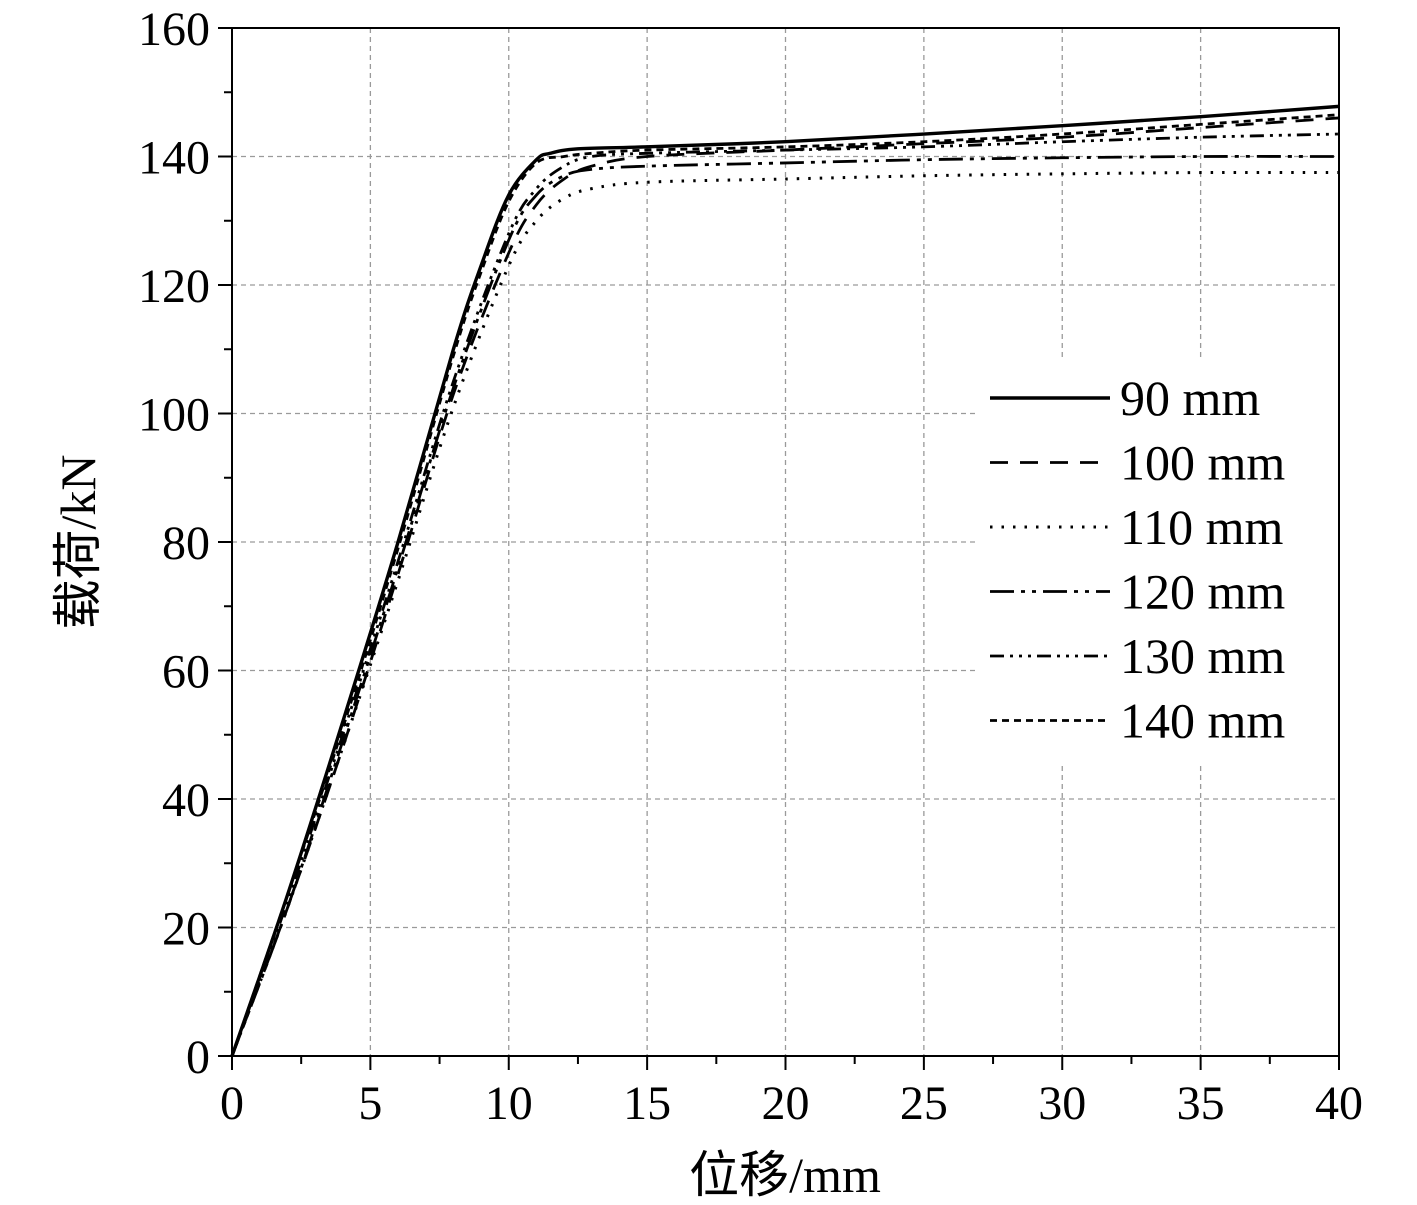  I want to click on y-tick-label: 20, so click(186, 929).